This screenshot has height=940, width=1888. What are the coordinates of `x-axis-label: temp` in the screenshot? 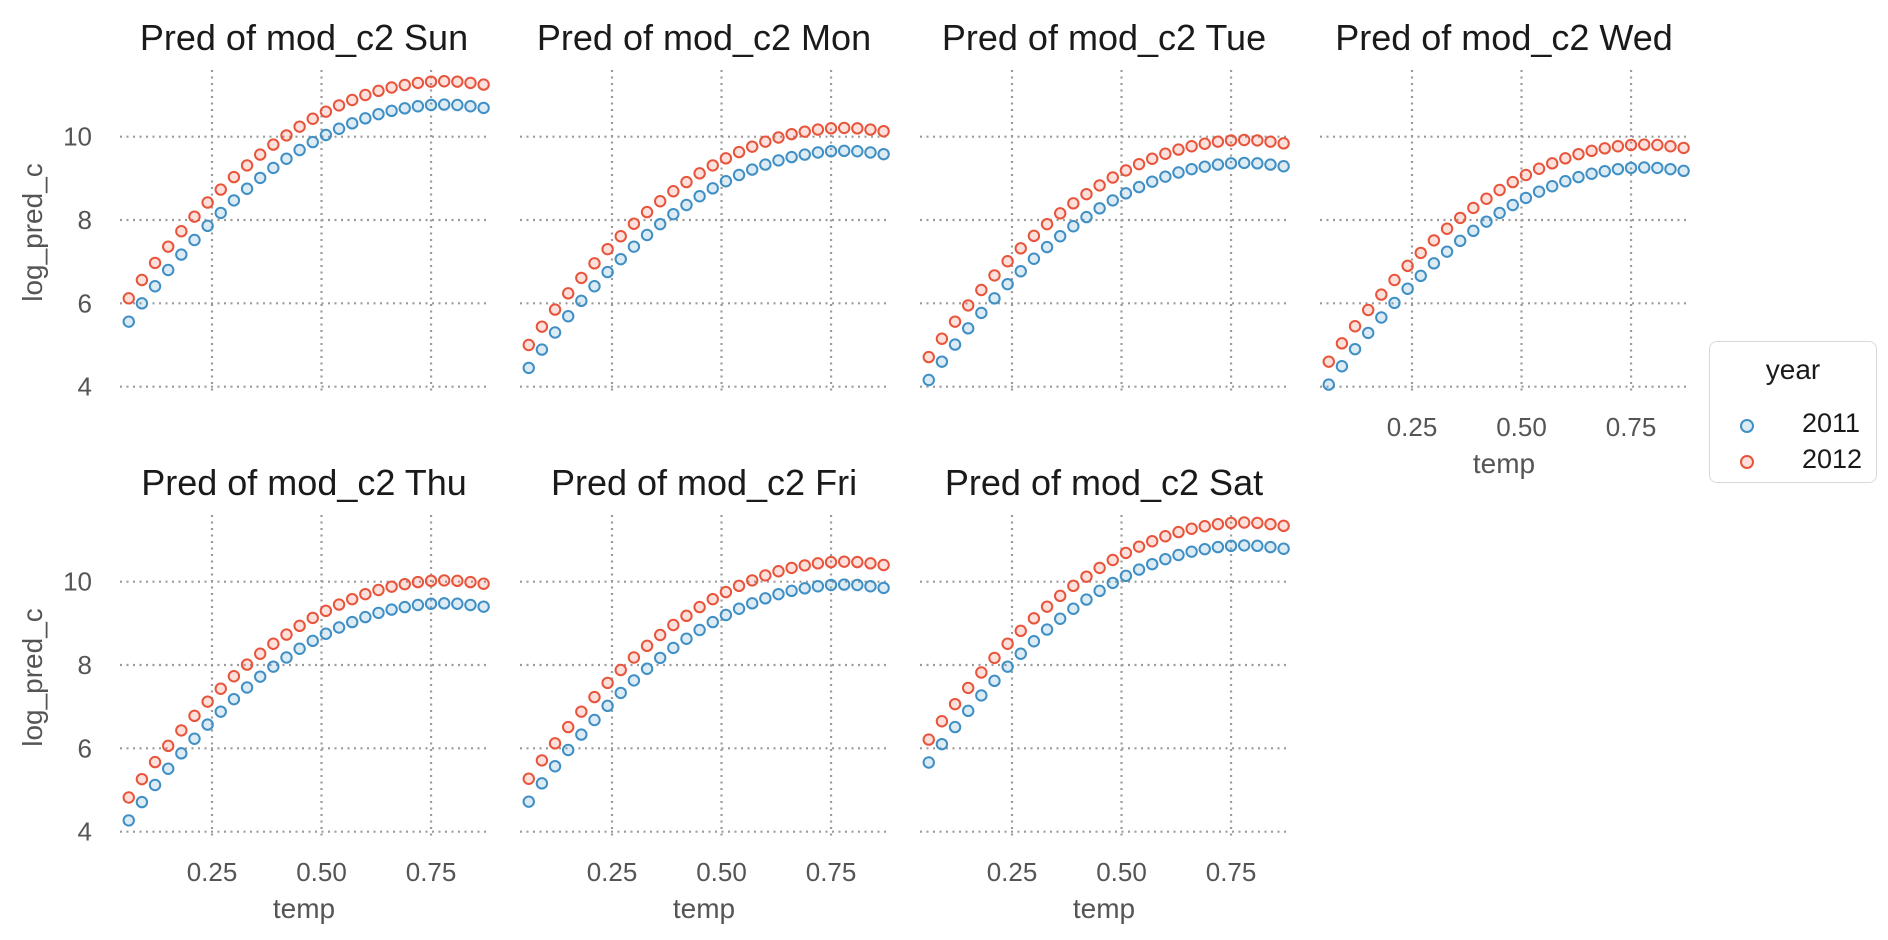 It's located at (304, 908).